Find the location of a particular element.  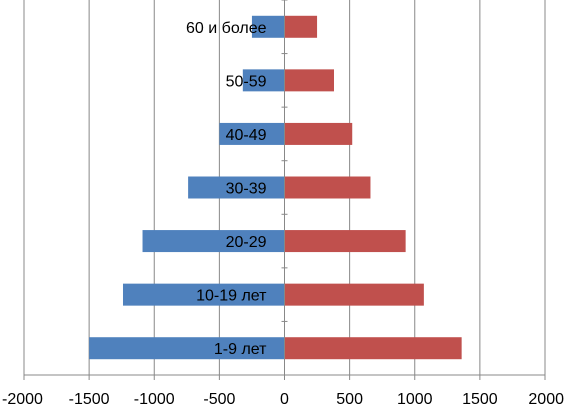

category-label: 1-9 лет is located at coordinates (240, 349).